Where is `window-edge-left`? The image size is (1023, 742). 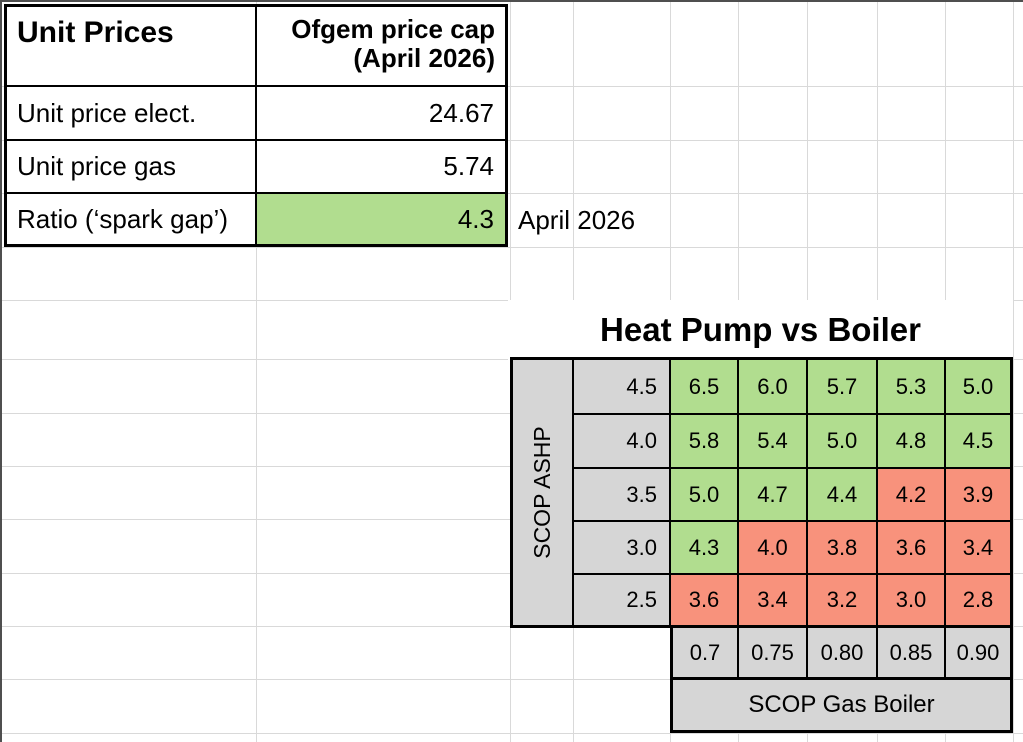 window-edge-left is located at coordinates (1, 371).